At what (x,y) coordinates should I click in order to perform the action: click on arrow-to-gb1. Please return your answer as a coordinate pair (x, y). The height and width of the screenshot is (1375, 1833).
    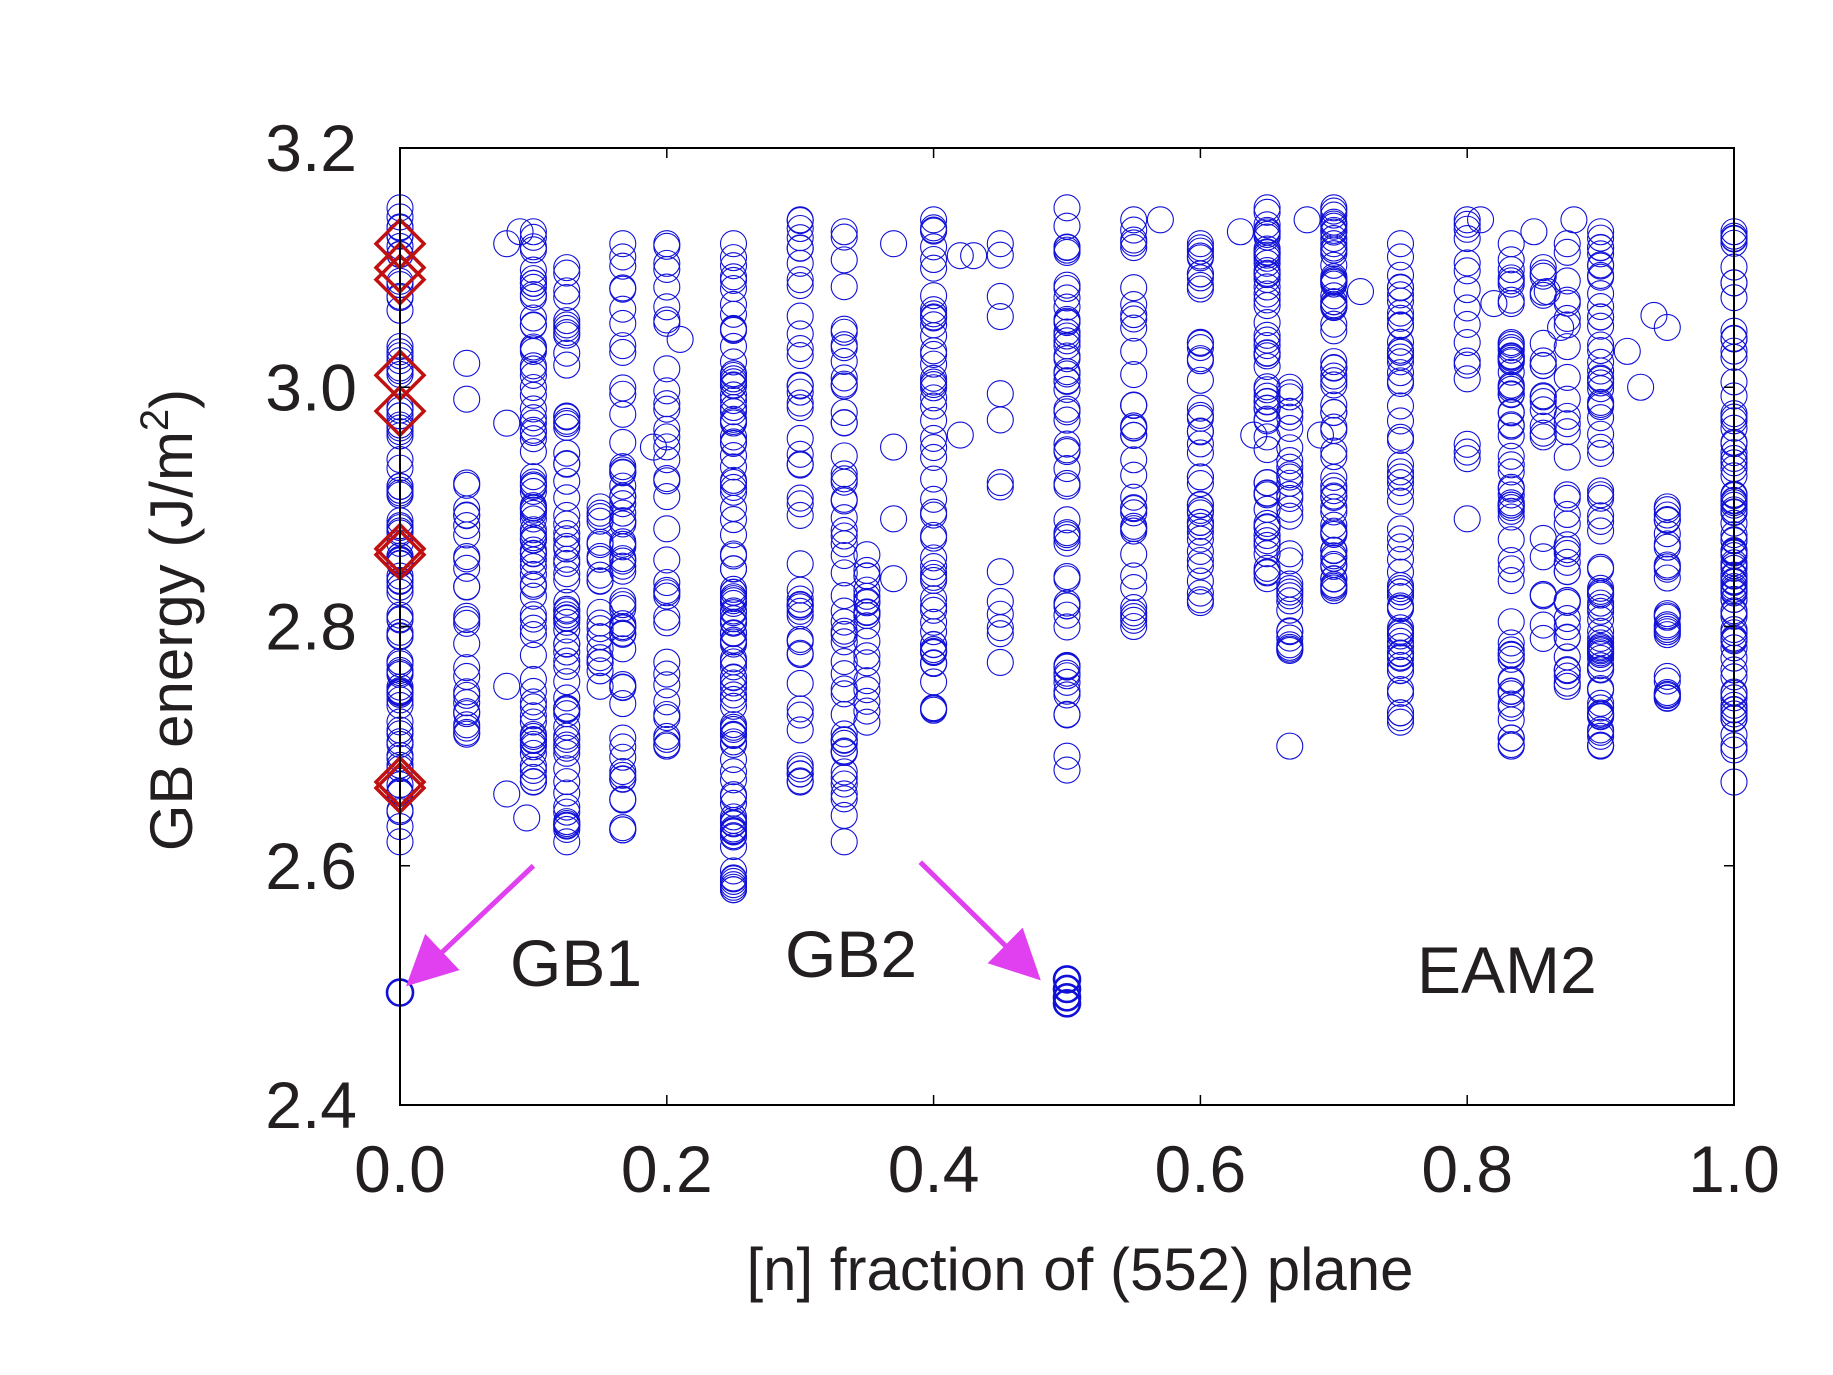
    Looking at the image, I should click on (471, 925).